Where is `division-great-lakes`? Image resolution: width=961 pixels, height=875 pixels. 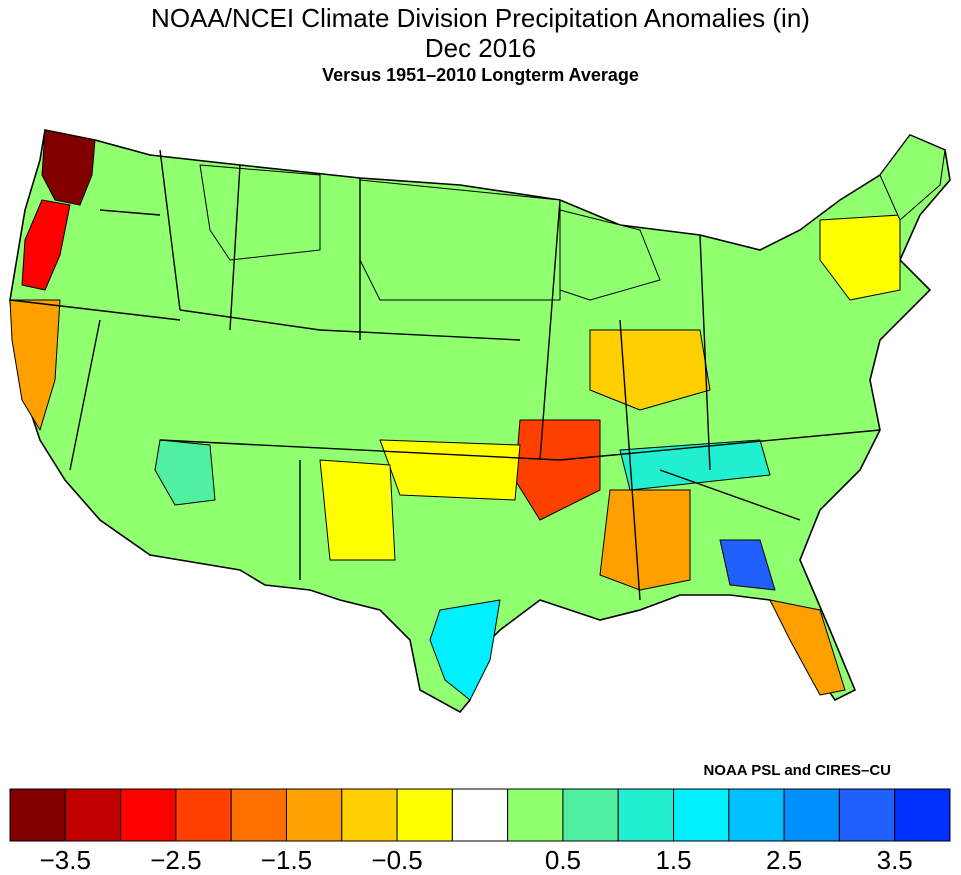 division-great-lakes is located at coordinates (610, 255).